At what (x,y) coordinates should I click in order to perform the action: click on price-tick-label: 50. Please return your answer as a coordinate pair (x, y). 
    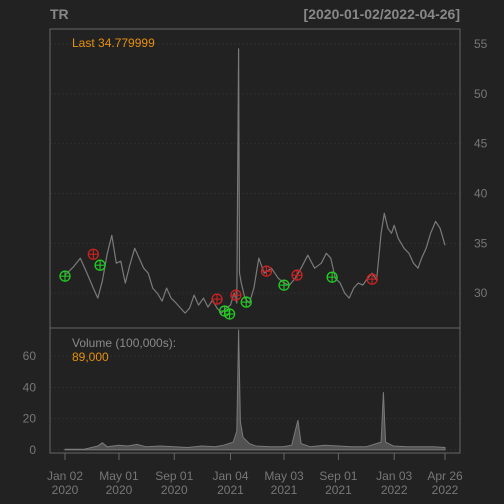
    Looking at the image, I should click on (481, 94).